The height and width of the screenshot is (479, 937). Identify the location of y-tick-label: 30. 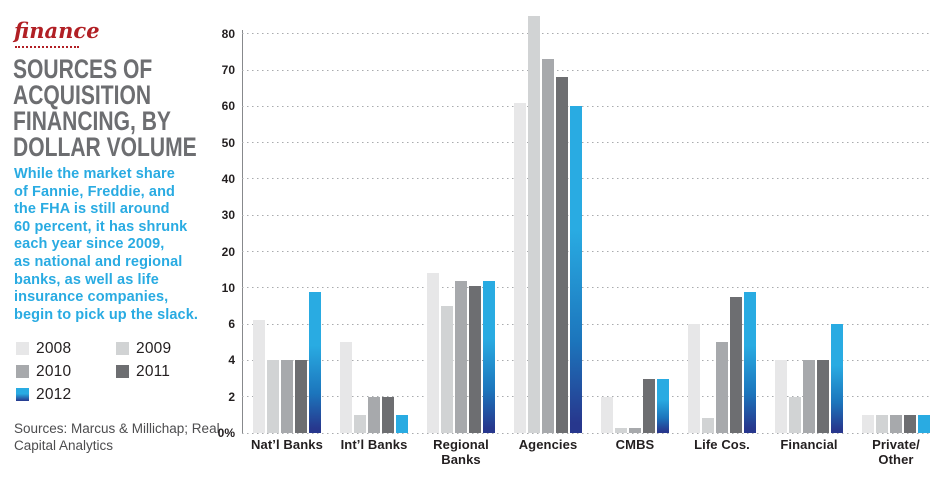
(228, 215).